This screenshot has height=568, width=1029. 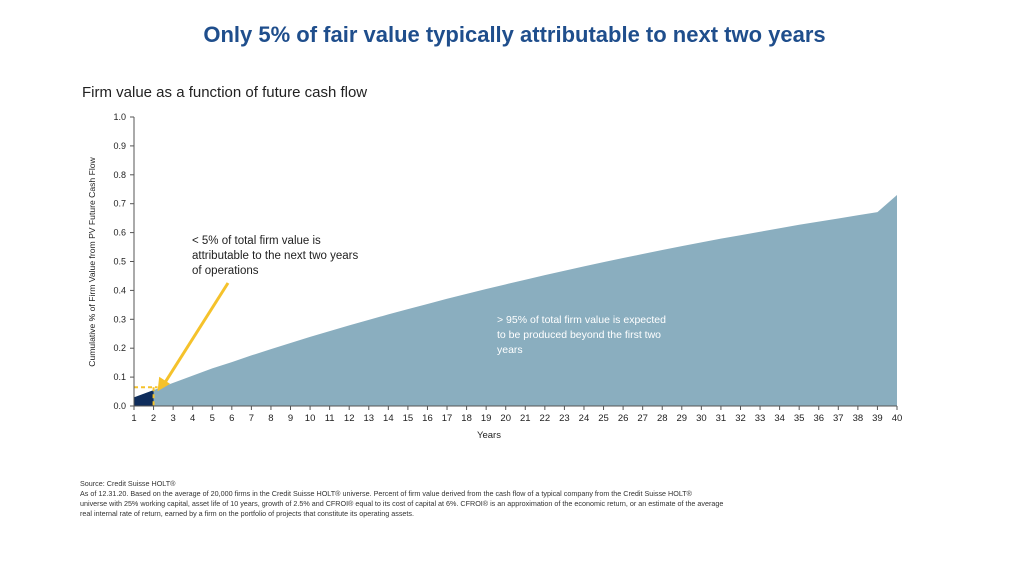 What do you see at coordinates (662, 418) in the screenshot?
I see `x-tick-label: 28` at bounding box center [662, 418].